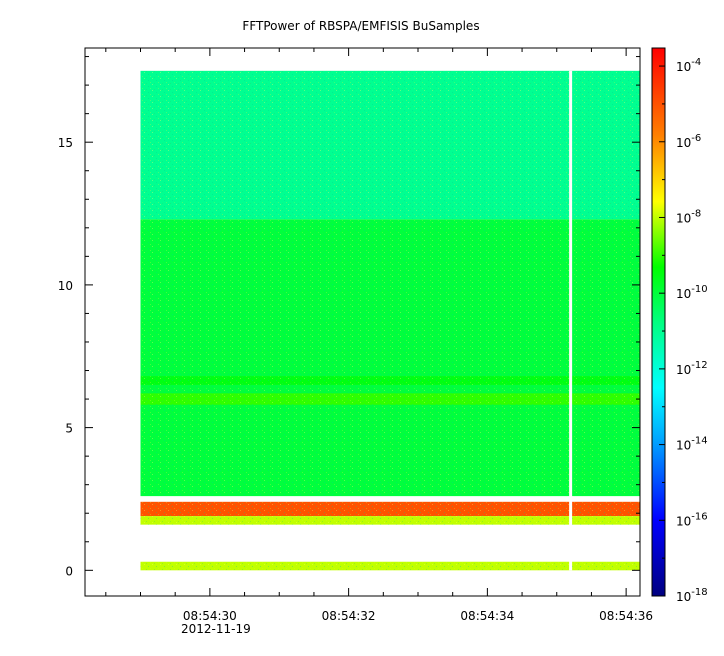 The height and width of the screenshot is (656, 724). I want to click on y-tick-label: 0, so click(69, 571).